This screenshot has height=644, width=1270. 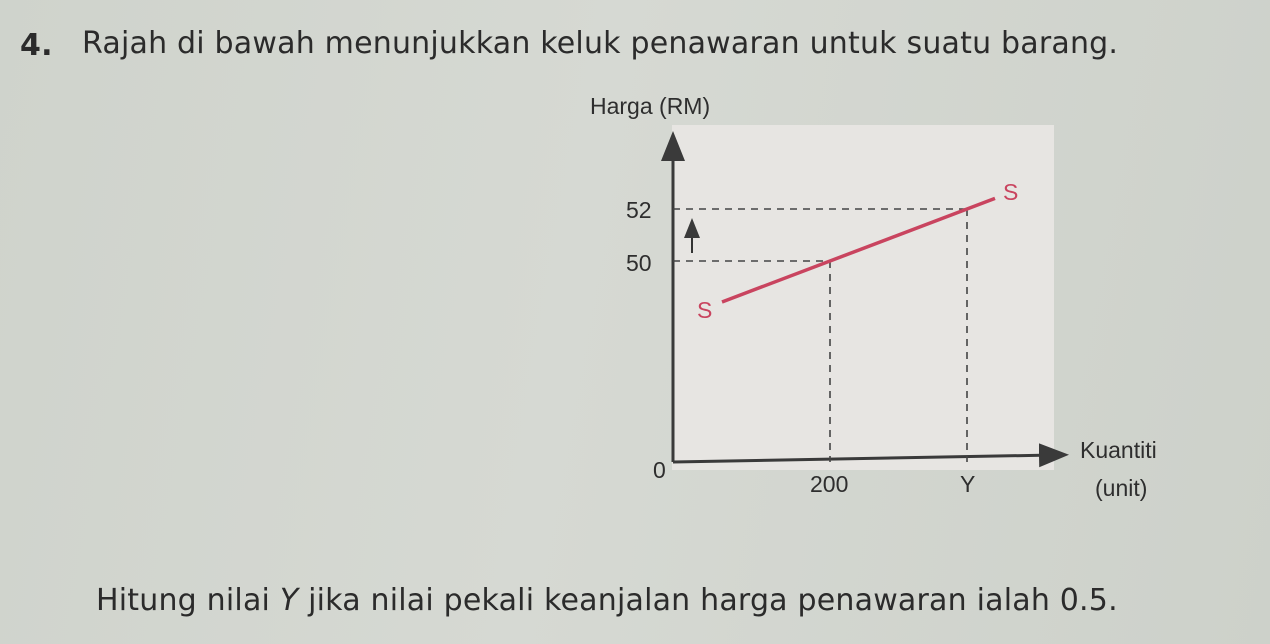 I want to click on x-tick-y: Y, so click(x=967, y=484).